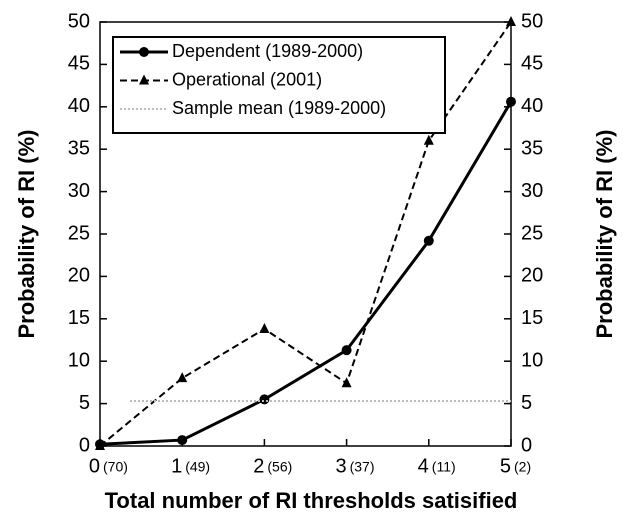 The height and width of the screenshot is (525, 623). I want to click on legend-label: Sample mean (1989-2000), so click(279, 108).